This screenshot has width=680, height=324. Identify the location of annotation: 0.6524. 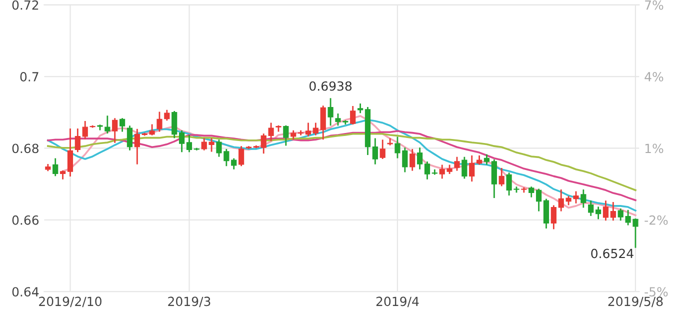
(612, 253).